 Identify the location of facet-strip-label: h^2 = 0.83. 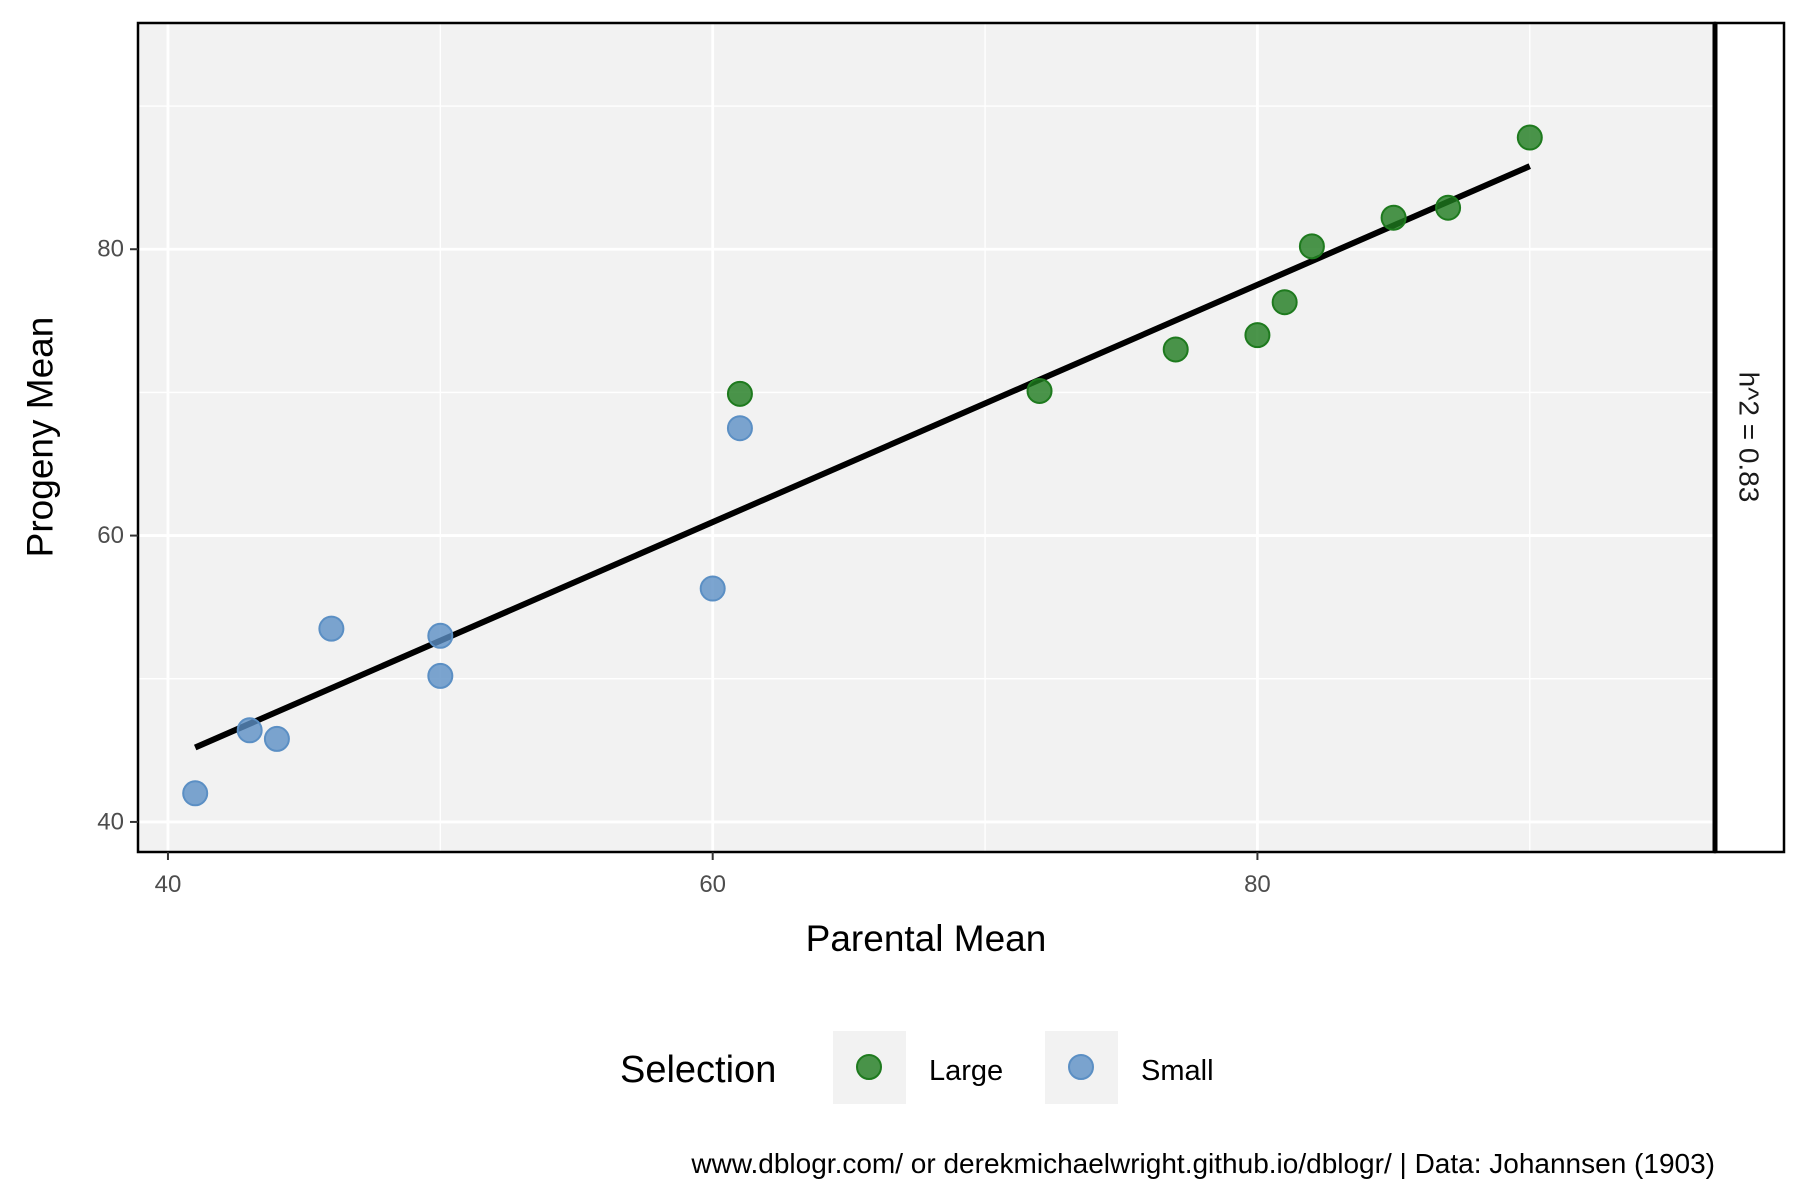
(1749, 437).